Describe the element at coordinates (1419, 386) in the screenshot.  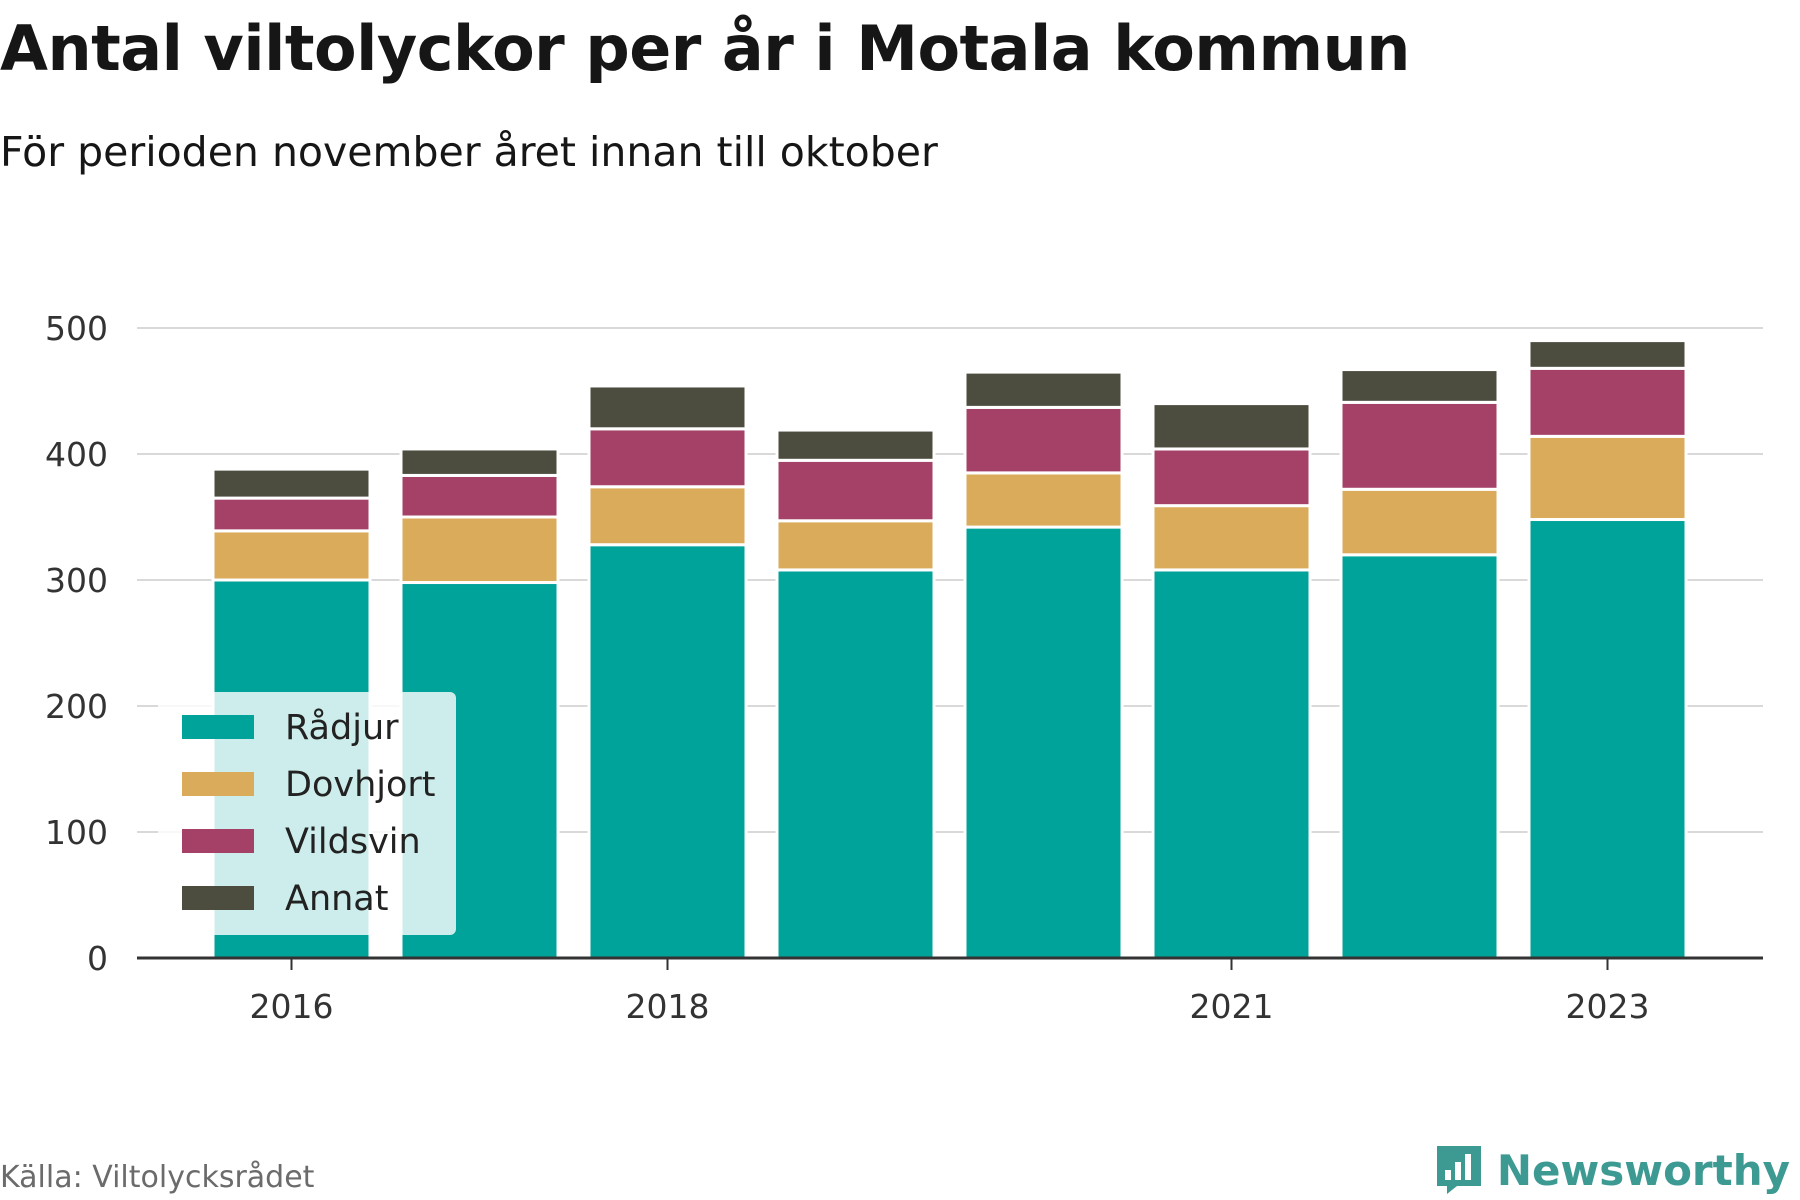
I see `bar-2022-annat` at that location.